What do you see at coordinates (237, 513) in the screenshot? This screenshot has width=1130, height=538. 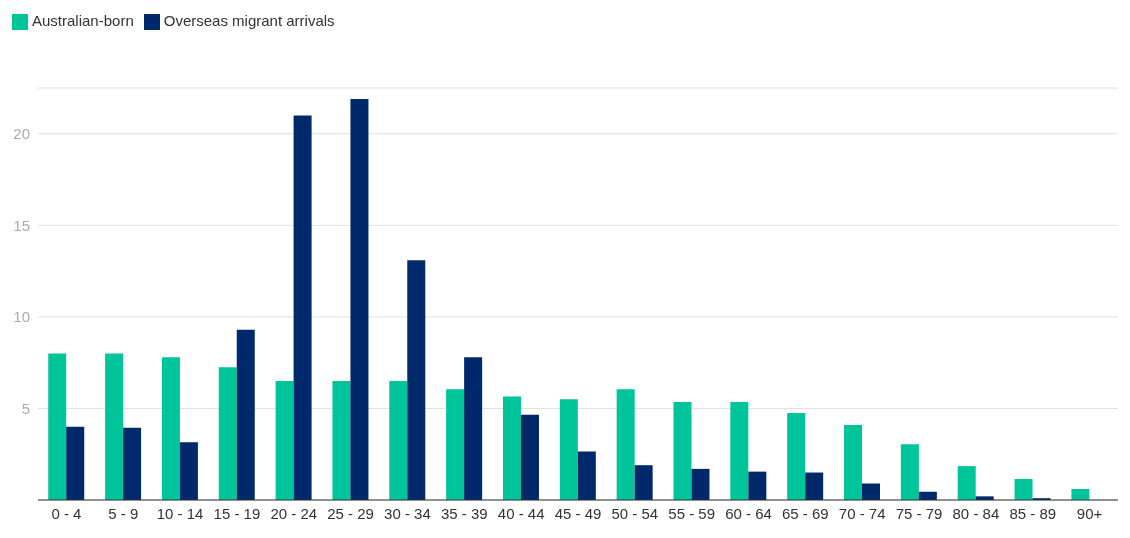 I see `x-tick-label: 15 - 19` at bounding box center [237, 513].